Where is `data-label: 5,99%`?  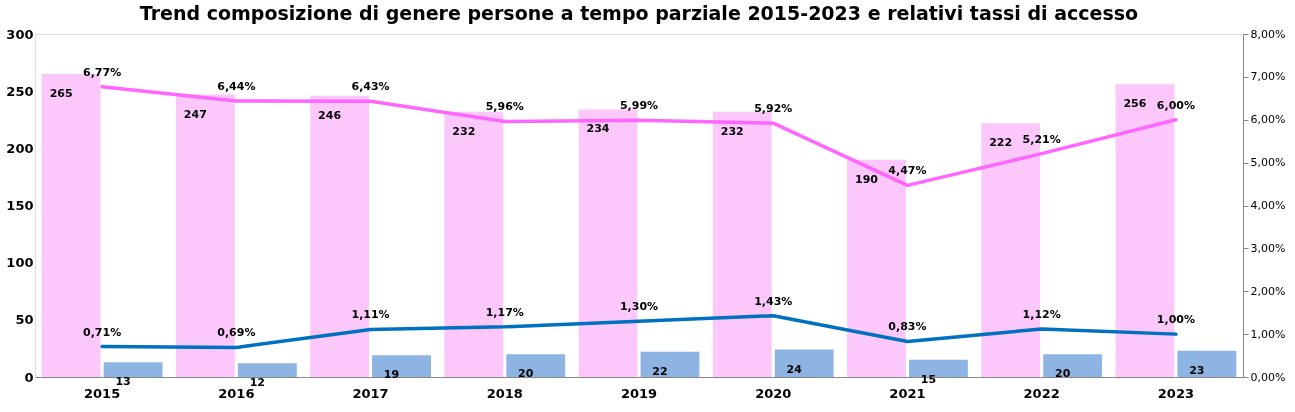 data-label: 5,99% is located at coordinates (639, 106).